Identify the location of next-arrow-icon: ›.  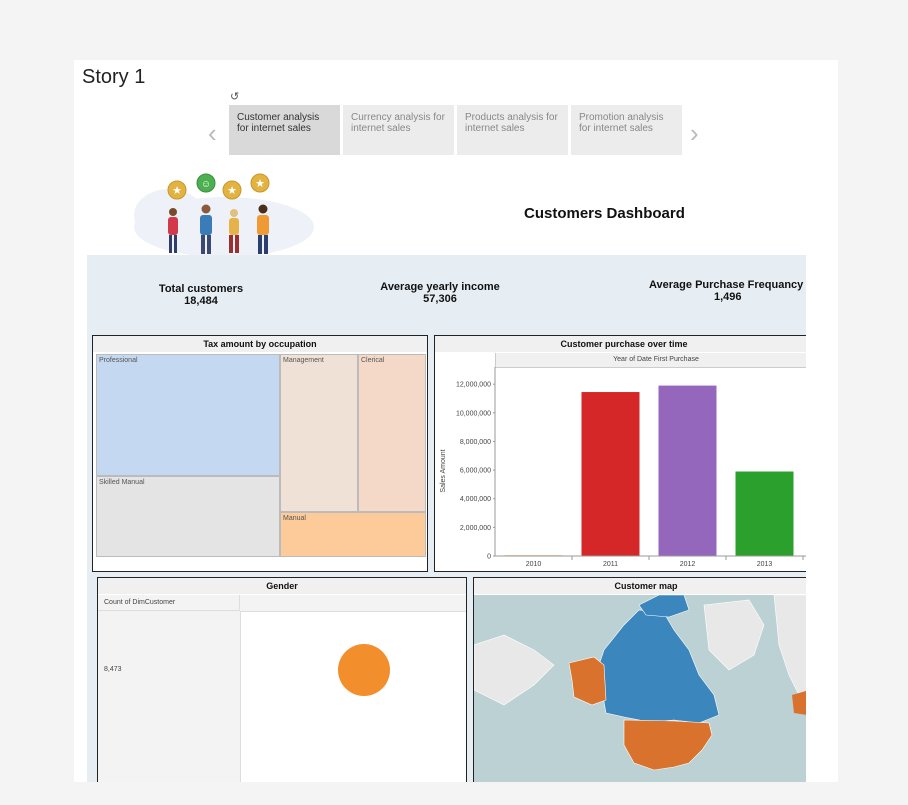
(694, 133).